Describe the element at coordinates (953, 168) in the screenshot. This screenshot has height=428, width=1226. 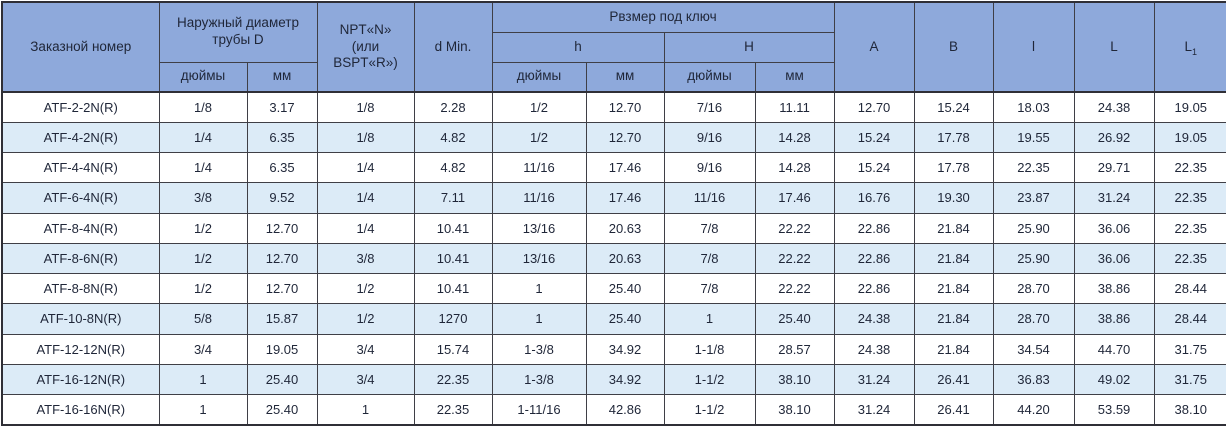
I see `value-cell: 17.78` at that location.